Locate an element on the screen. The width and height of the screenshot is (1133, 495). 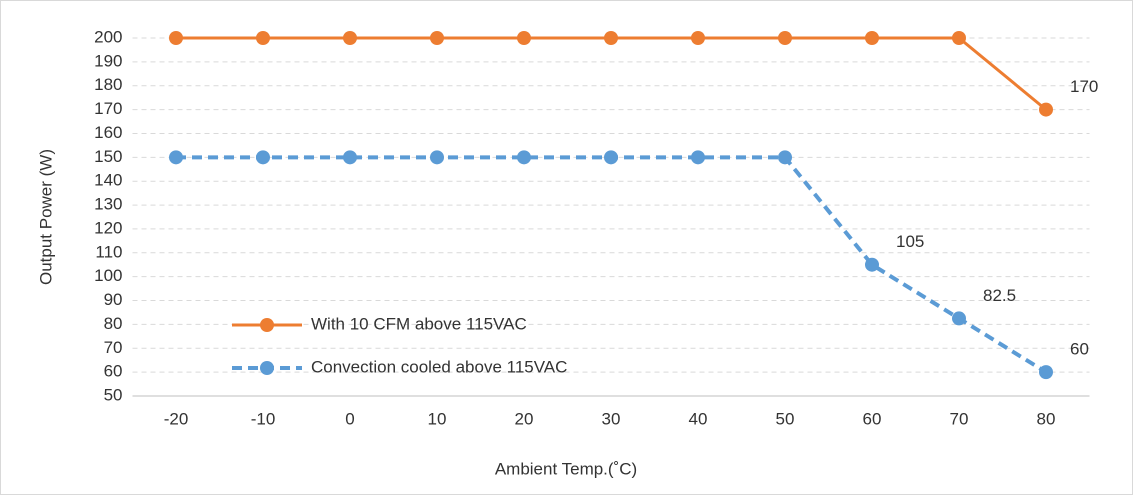
x-tick-label: -10 is located at coordinates (263, 418).